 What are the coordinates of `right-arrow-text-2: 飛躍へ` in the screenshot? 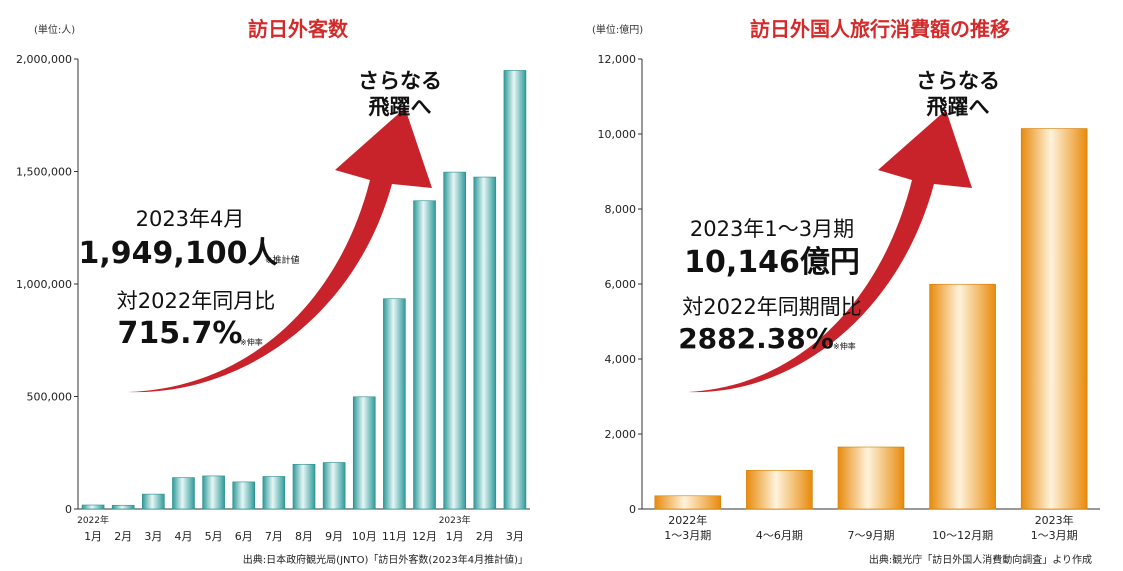 It's located at (958, 107).